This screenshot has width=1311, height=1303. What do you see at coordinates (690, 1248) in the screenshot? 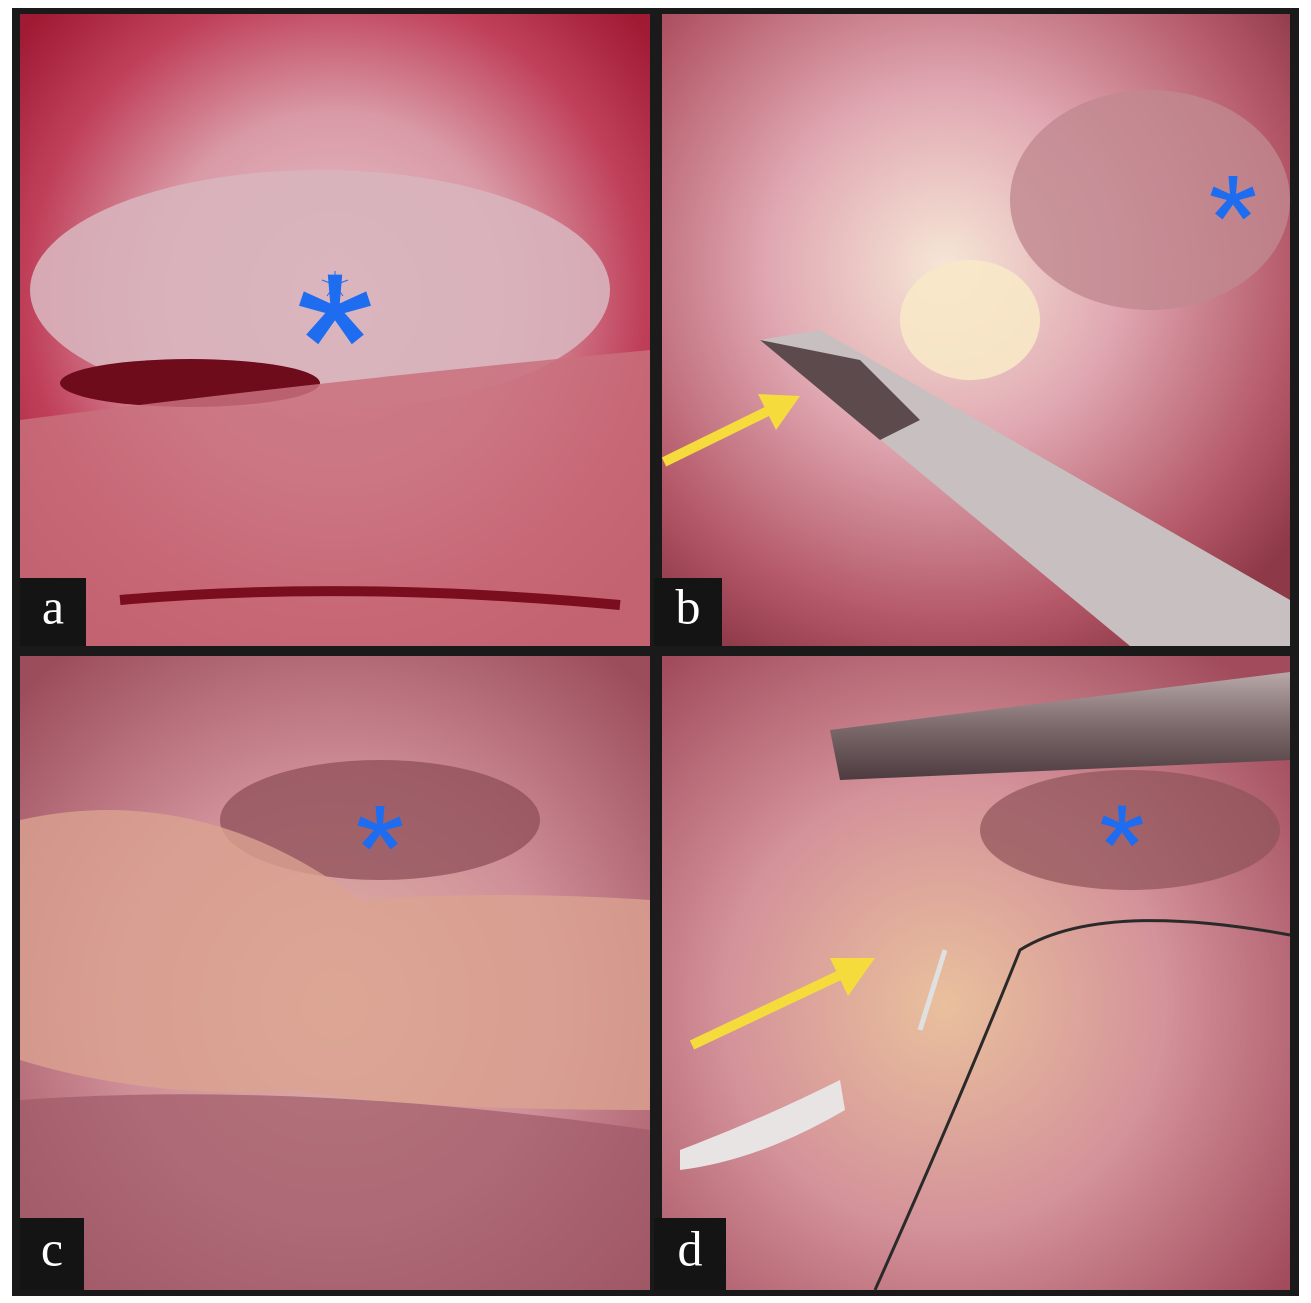
I see `panel-label: d` at bounding box center [690, 1248].